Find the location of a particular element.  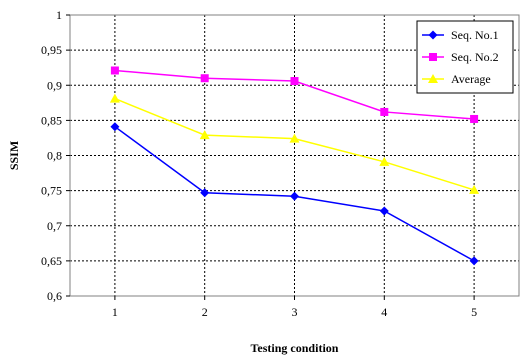

y-tick-label: 0,9 is located at coordinates (54, 85).